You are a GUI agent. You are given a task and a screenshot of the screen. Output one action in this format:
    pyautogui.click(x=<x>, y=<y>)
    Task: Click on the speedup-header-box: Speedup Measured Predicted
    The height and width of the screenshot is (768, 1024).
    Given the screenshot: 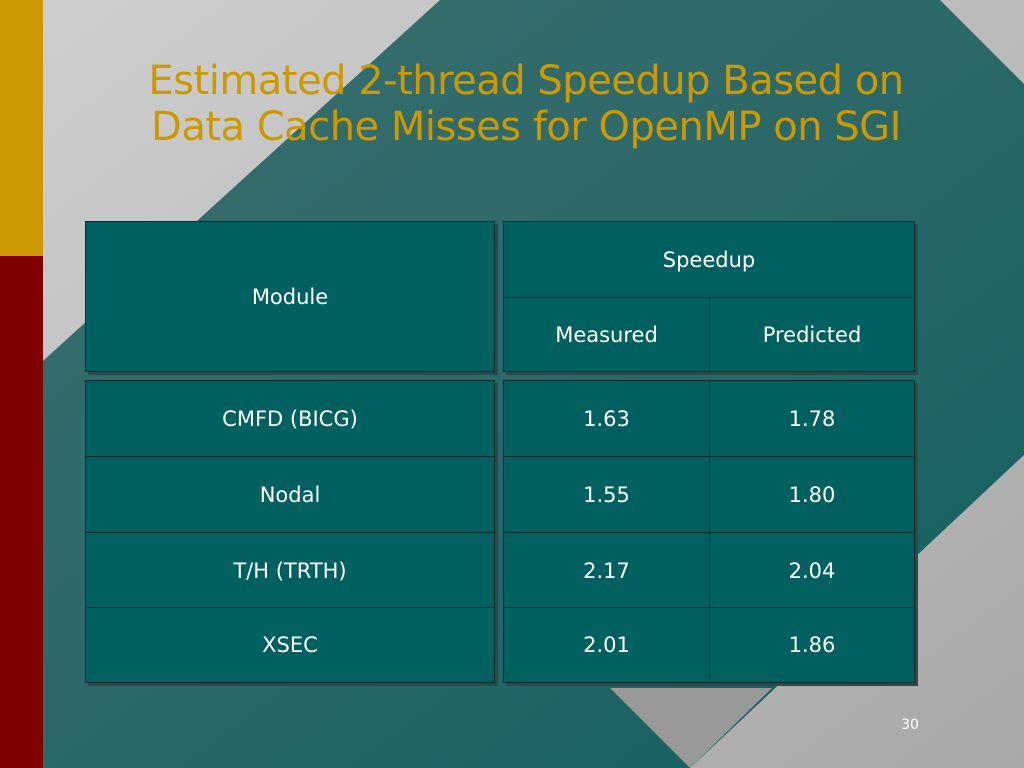 What is the action you would take?
    pyautogui.click(x=709, y=296)
    